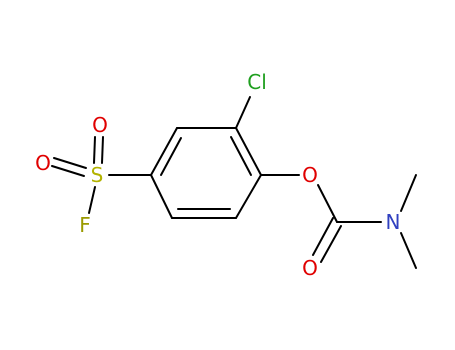 The height and width of the screenshot is (350, 455). Describe the element at coordinates (97, 175) in the screenshot. I see `atom-label: S` at that location.